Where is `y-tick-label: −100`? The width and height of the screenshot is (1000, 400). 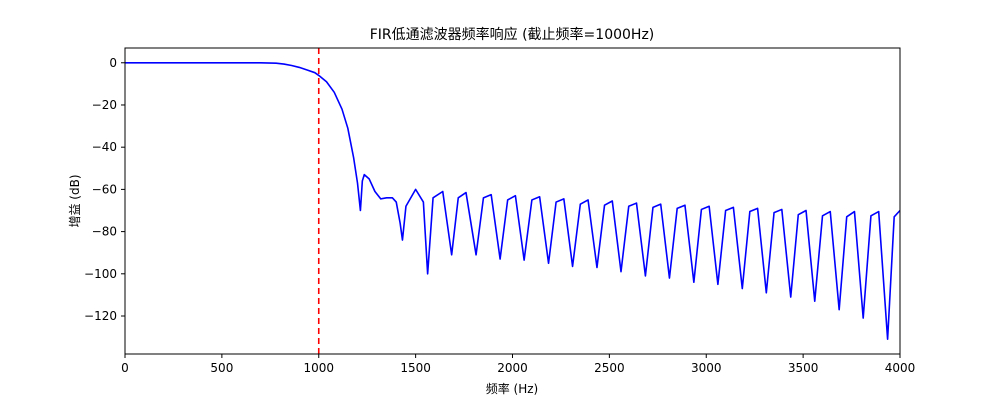
y-tick-label: −100 is located at coordinates (100, 274).